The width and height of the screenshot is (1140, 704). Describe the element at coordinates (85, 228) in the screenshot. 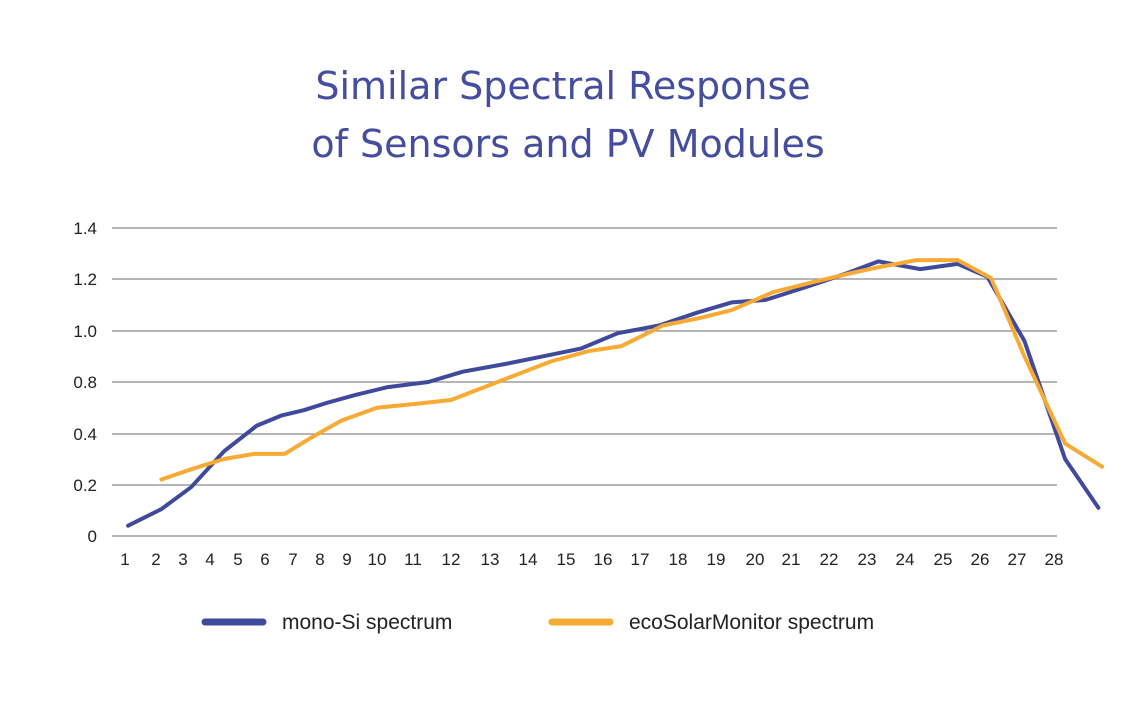

I see `y-tick-label: 1.4` at that location.